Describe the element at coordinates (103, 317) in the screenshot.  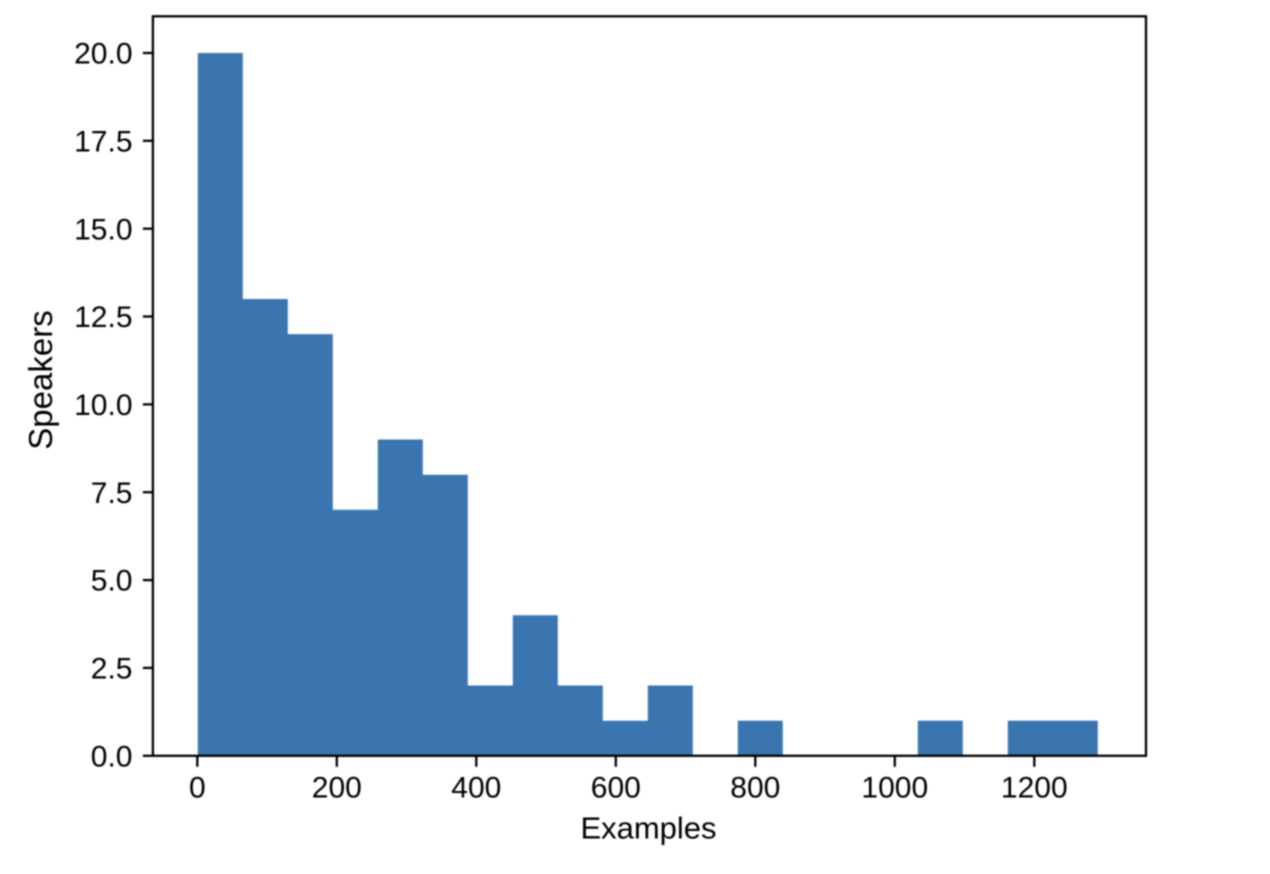
I see `svg-text: 12.5` at that location.